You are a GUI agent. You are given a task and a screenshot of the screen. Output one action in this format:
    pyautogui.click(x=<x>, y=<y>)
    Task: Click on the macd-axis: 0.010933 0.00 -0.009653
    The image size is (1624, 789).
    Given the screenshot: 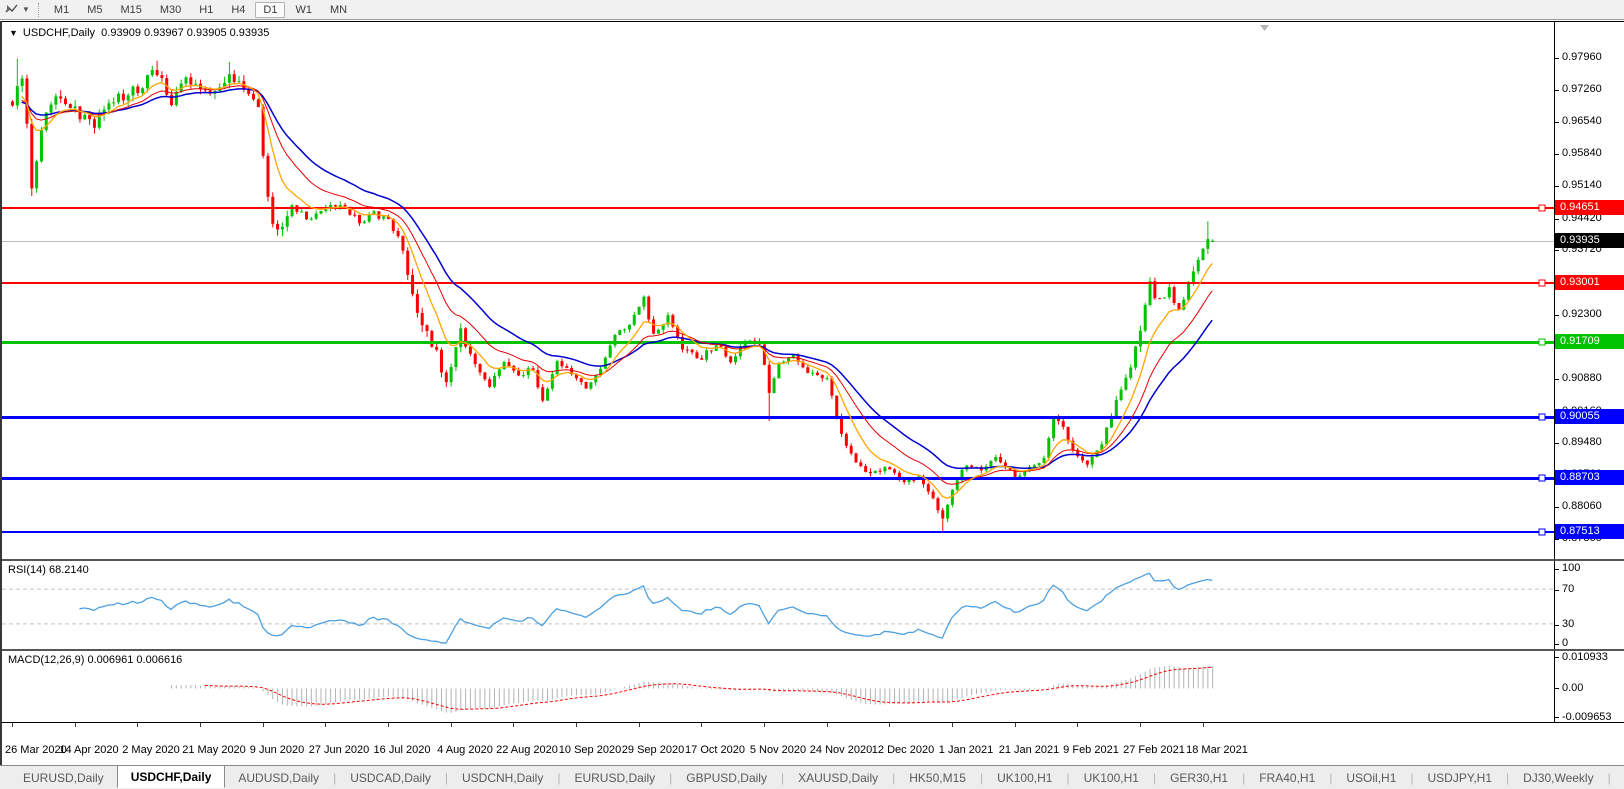 What is the action you would take?
    pyautogui.click(x=1589, y=687)
    